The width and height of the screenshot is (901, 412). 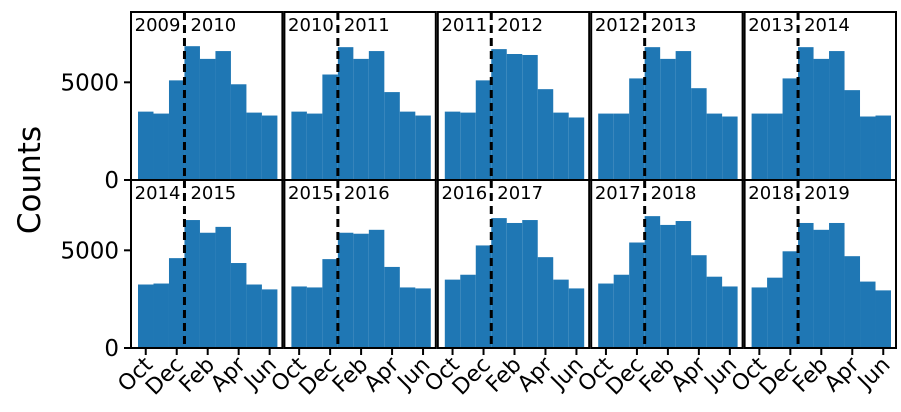 What do you see at coordinates (618, 25) in the screenshot?
I see `year-label: 2012` at bounding box center [618, 25].